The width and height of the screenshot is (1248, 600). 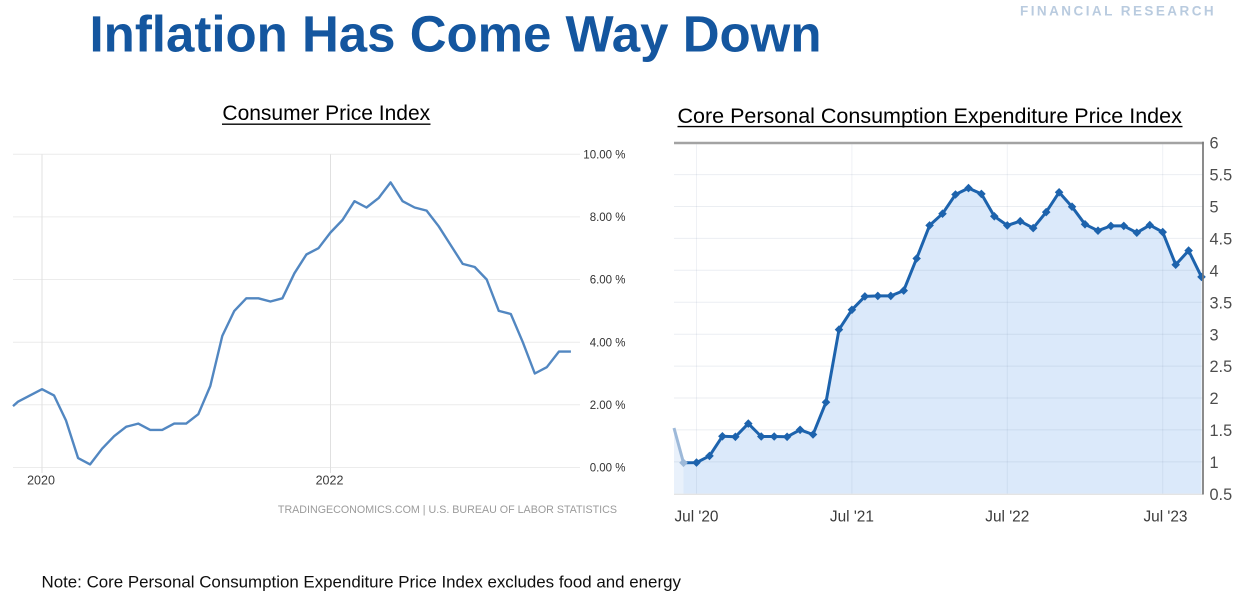 What do you see at coordinates (326, 113) in the screenshot?
I see `svg-text: Consumer Price Index` at bounding box center [326, 113].